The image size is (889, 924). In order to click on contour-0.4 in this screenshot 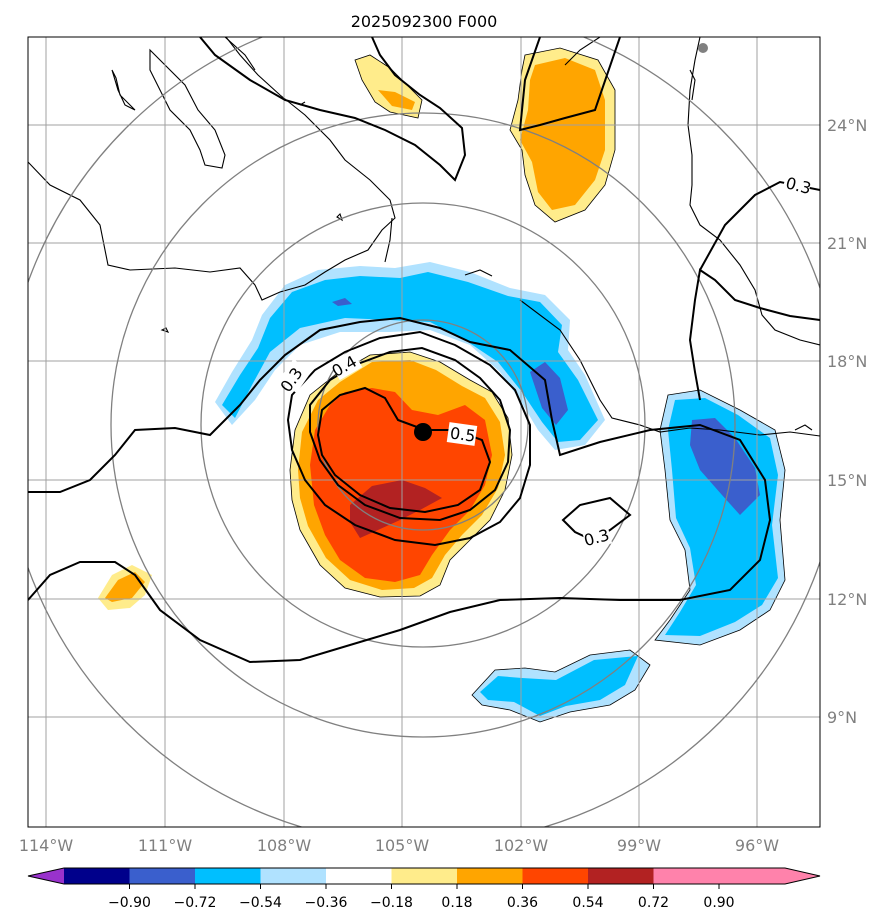, I will do `click(410, 434)`.